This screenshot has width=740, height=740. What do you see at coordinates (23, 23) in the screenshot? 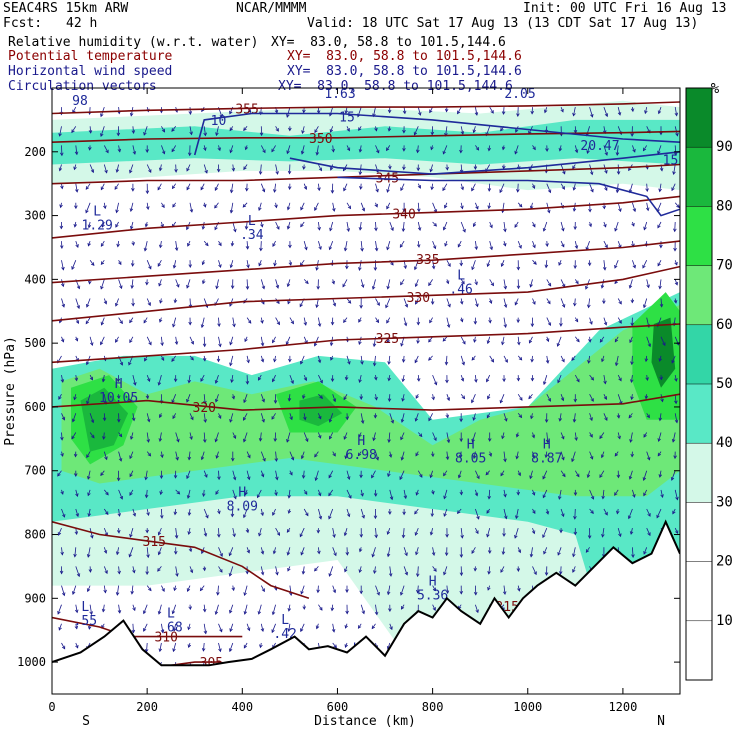
I see `fcst-label: Fcst:` at bounding box center [23, 23].